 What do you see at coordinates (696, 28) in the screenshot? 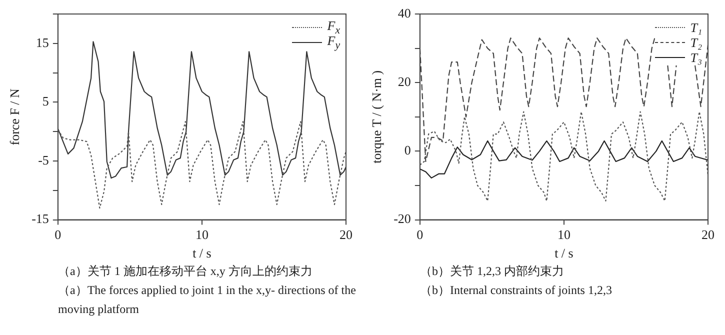
I see `legend-label: T₁` at bounding box center [696, 28].